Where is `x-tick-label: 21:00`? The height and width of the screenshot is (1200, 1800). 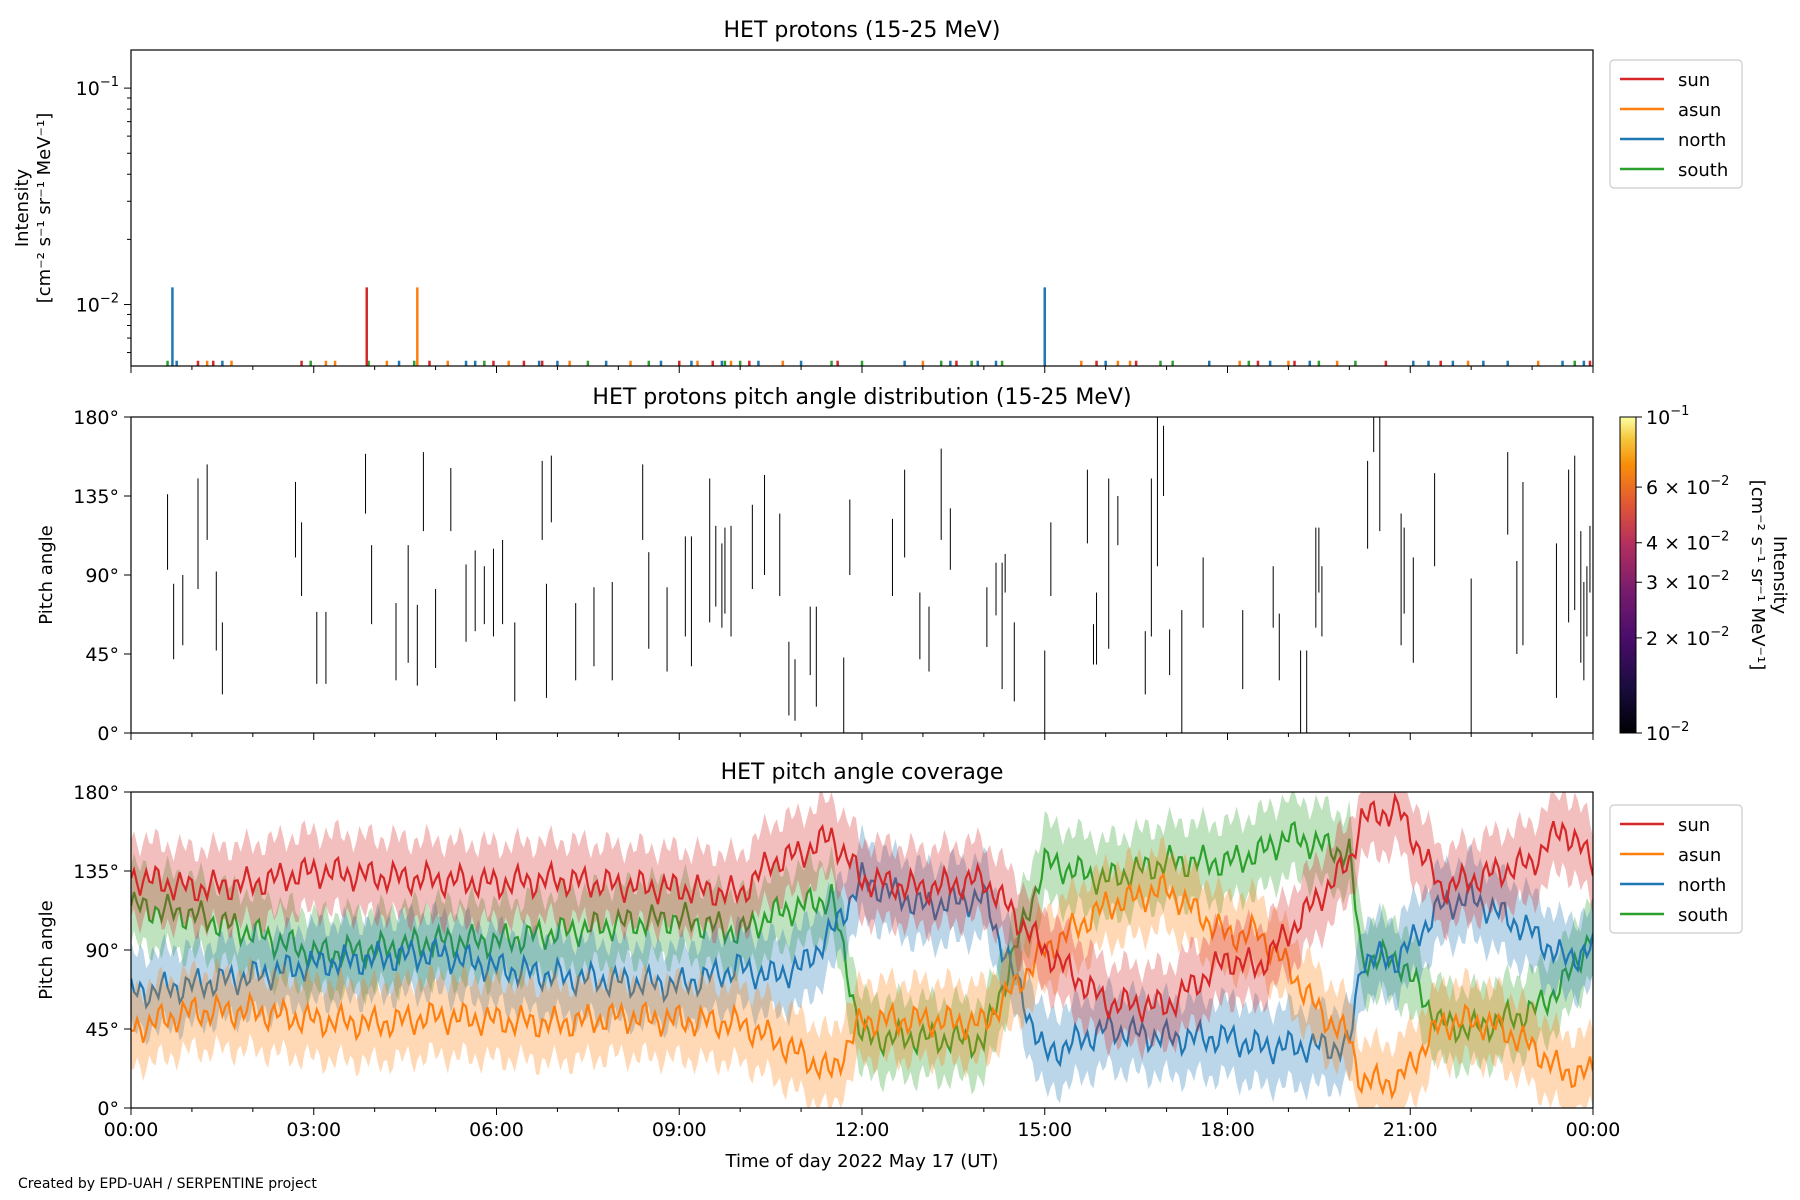
x-tick-label: 21:00 is located at coordinates (1410, 1130).